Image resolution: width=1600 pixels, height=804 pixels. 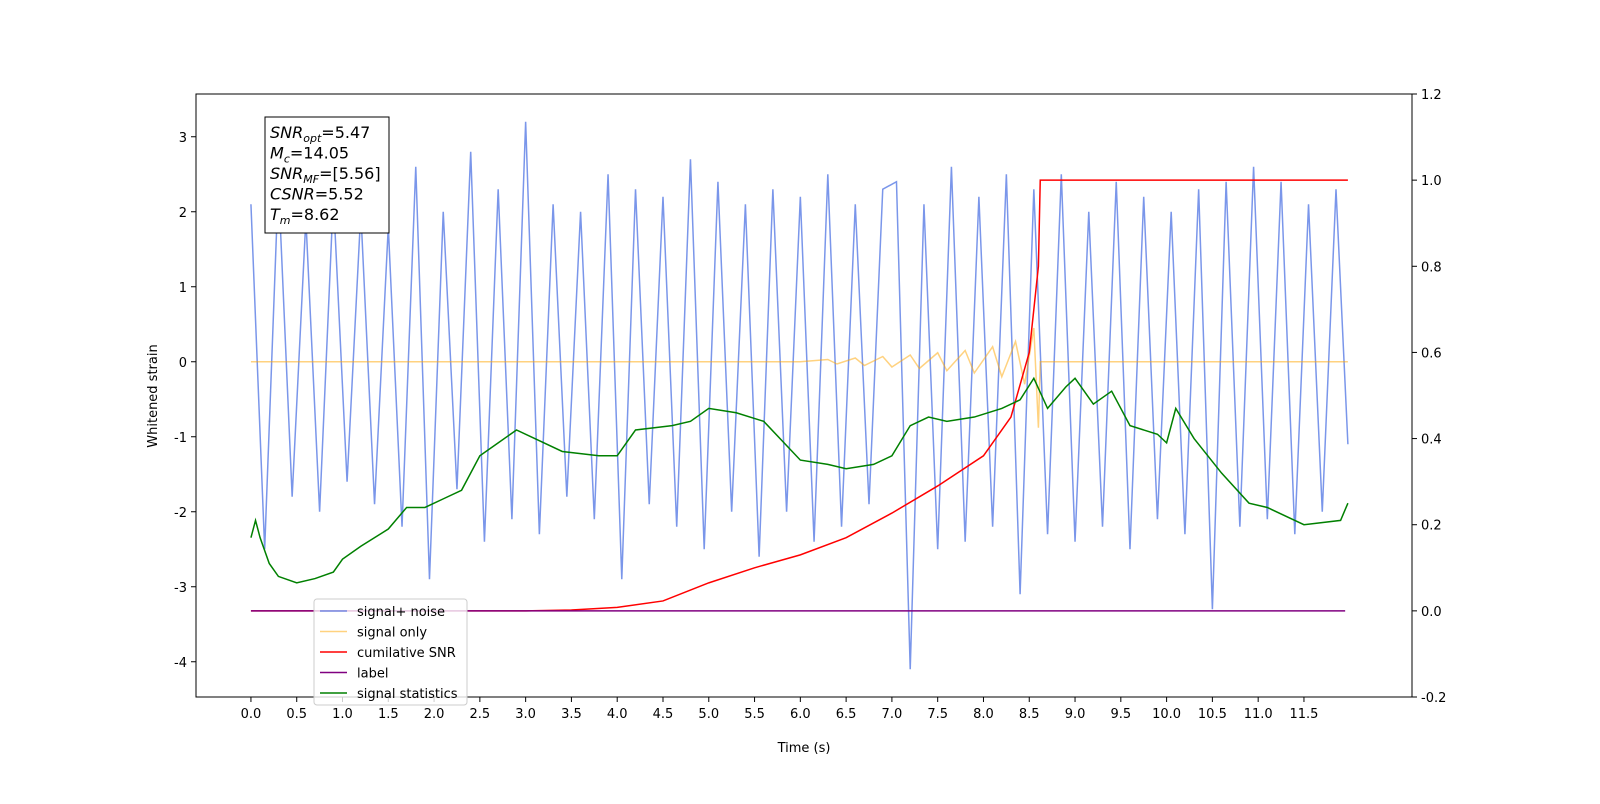 What do you see at coordinates (319, 153) in the screenshot?
I see `annotation-rest: =14.05` at bounding box center [319, 153].